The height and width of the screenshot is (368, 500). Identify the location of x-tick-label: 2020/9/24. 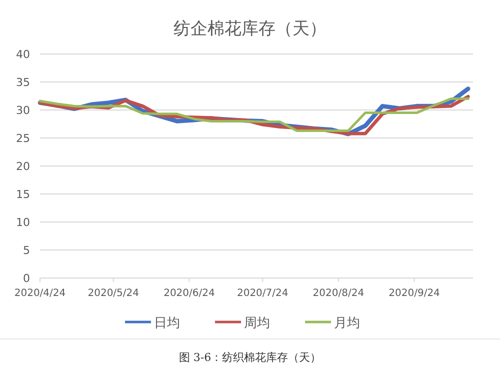
(414, 293).